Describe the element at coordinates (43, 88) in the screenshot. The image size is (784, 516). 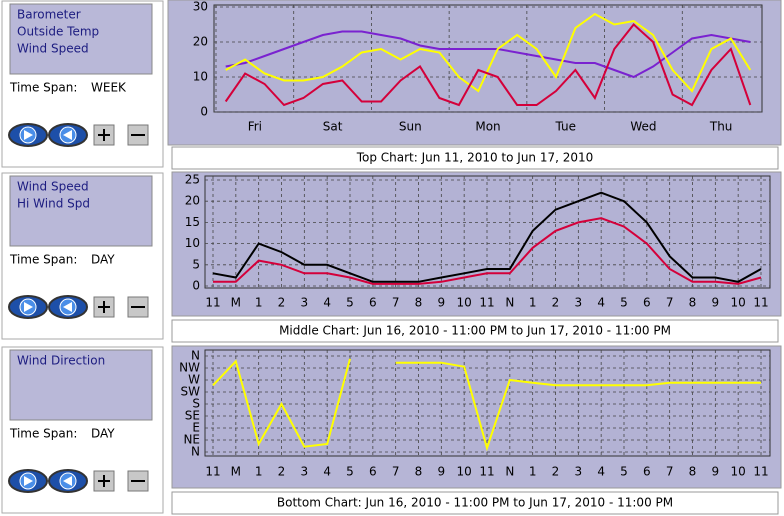
I see `time-span-label: Time Span:` at that location.